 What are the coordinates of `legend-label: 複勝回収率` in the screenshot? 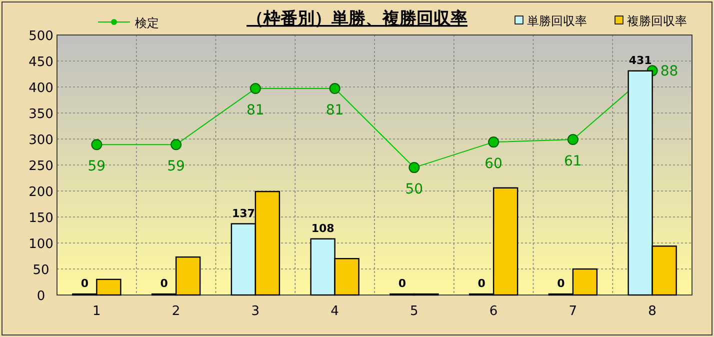 It's located at (657, 21).